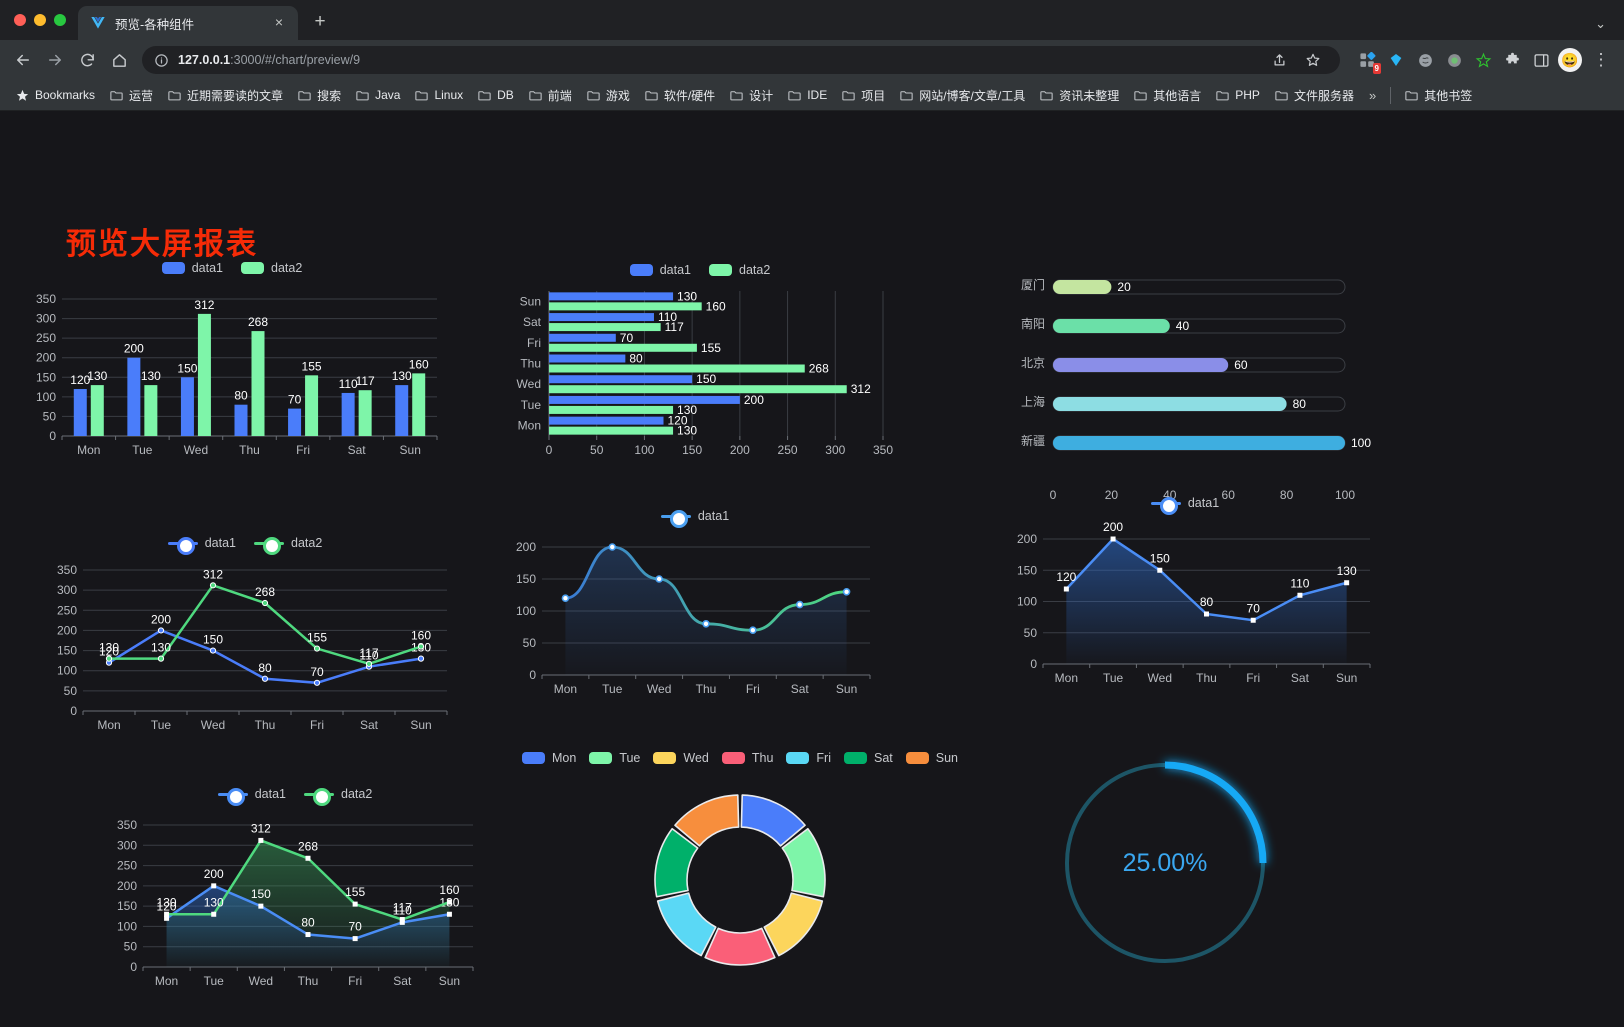 The height and width of the screenshot is (1027, 1624). What do you see at coordinates (1195, 384) in the screenshot?
I see `chart-city-progress: 厦门 20 南阳 40 北京 60 上海 80 新疆 100 0 20 40 60 80 100` at bounding box center [1195, 384].